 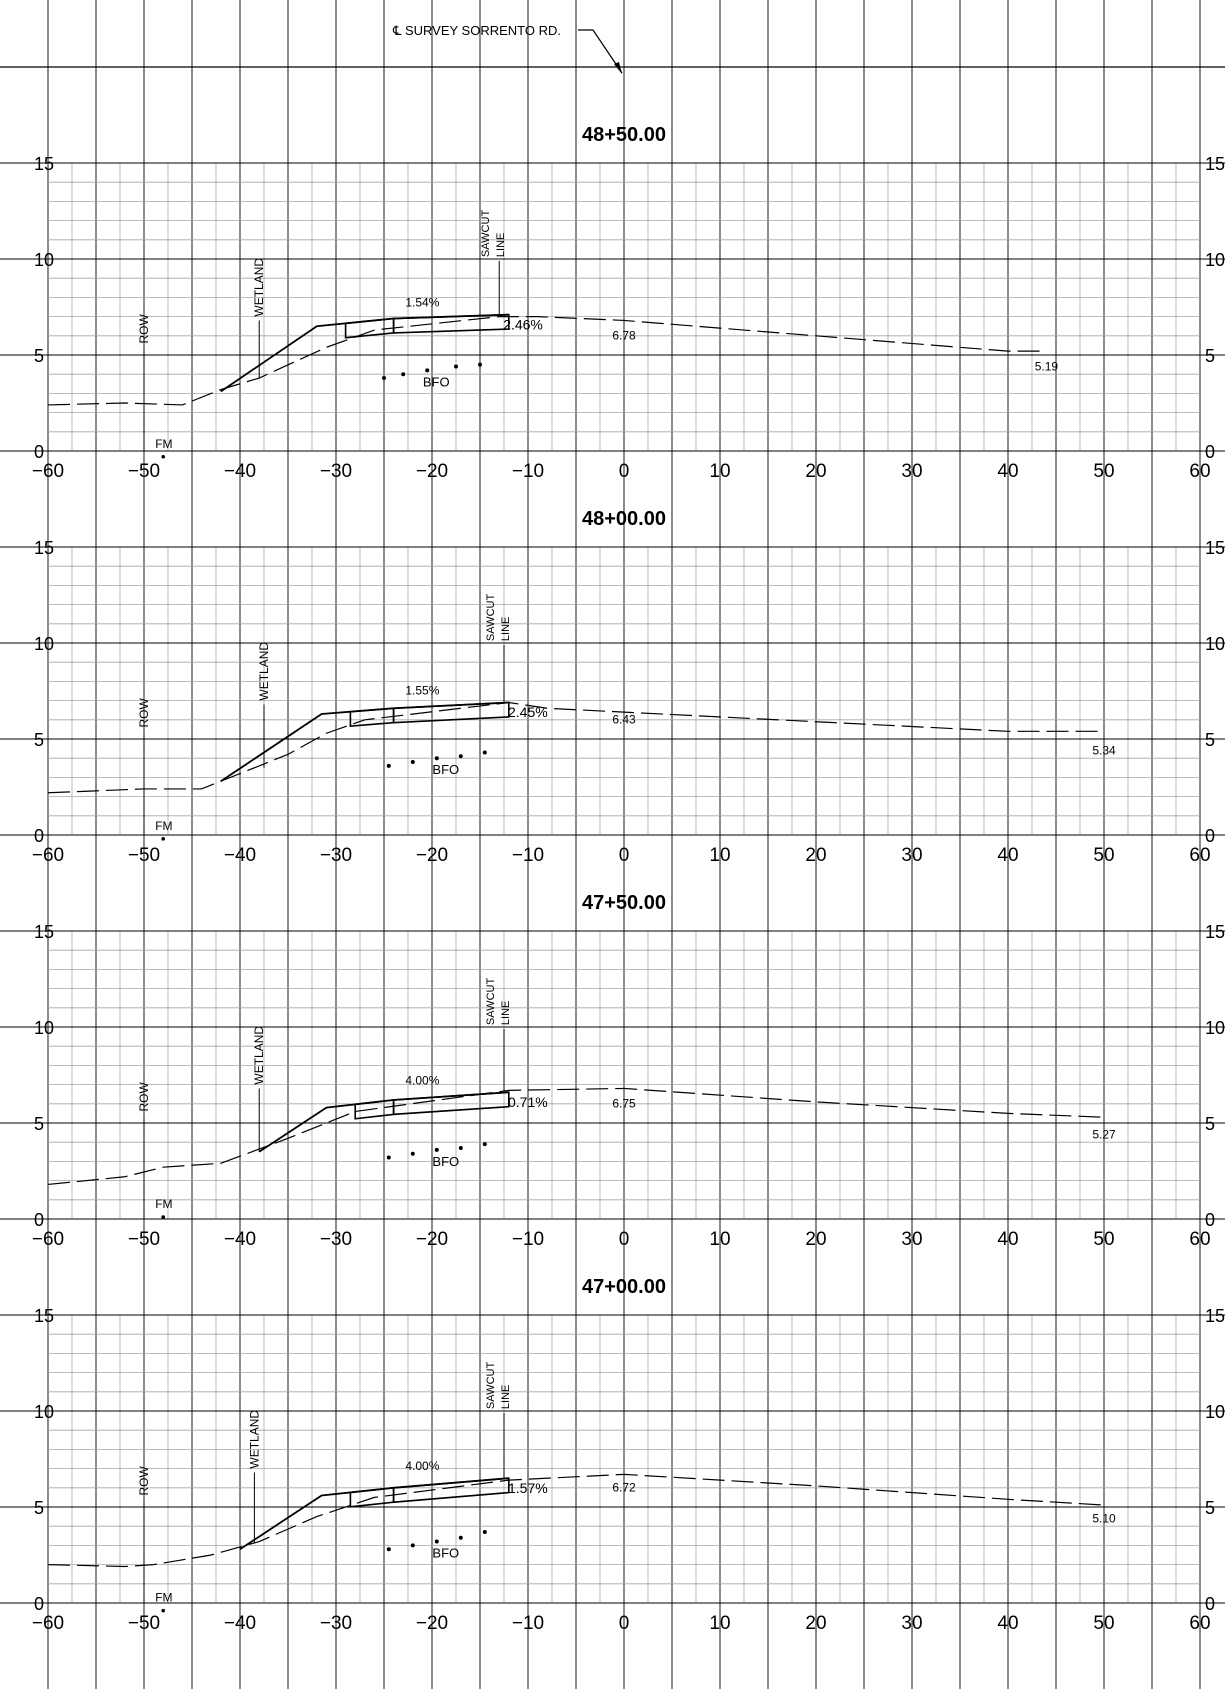 I want to click on fm-label: FM, so click(x=163, y=1204).